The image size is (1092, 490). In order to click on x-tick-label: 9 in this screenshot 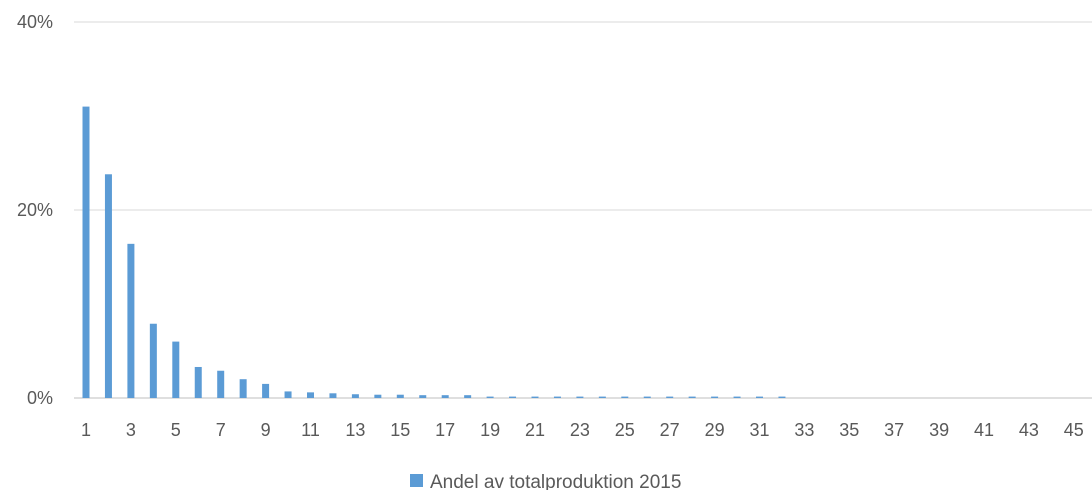, I will do `click(266, 430)`.